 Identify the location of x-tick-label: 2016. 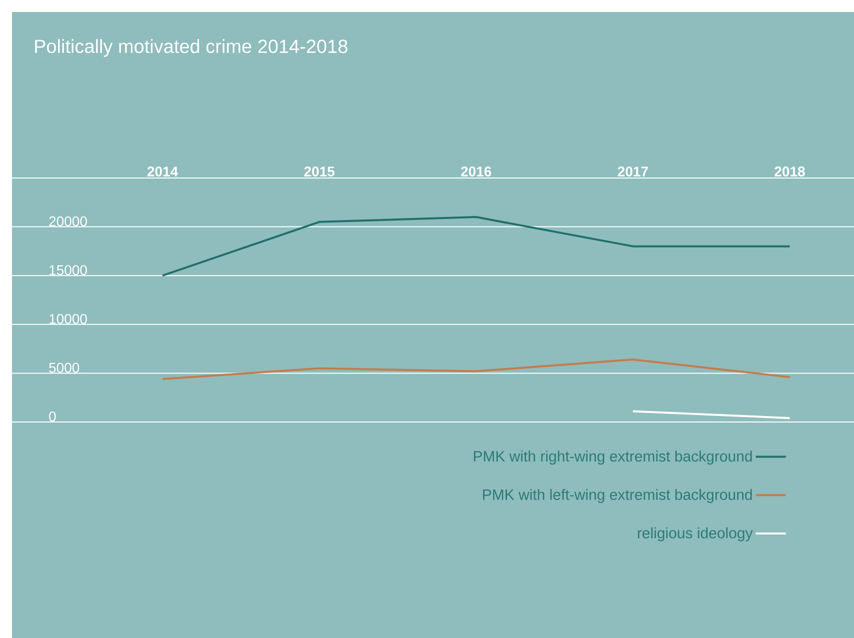
(476, 171).